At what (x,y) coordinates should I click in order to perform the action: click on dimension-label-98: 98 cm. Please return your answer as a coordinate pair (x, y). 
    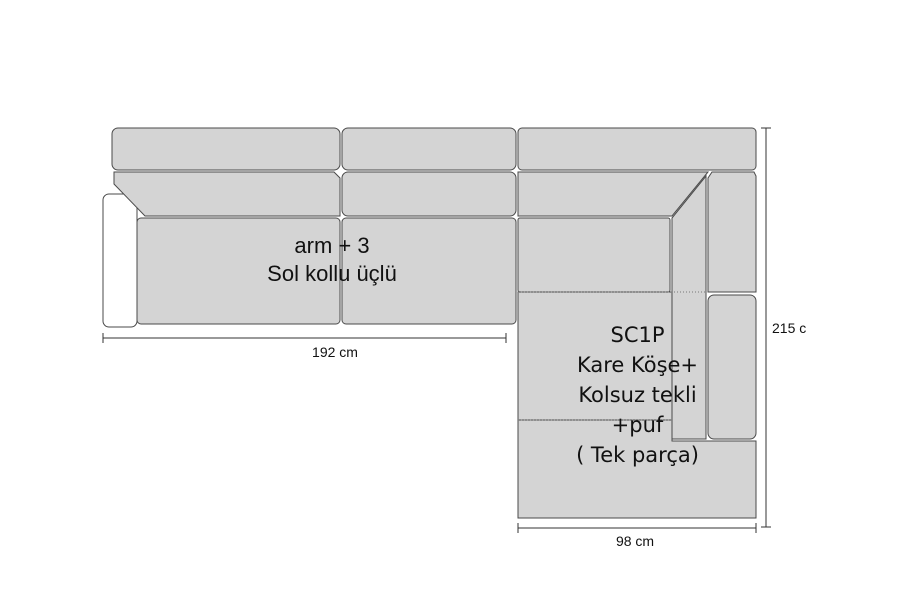
    Looking at the image, I should click on (635, 541).